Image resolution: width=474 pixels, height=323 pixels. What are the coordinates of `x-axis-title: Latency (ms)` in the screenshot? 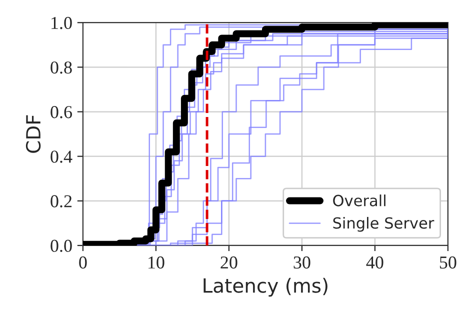 It's located at (266, 287).